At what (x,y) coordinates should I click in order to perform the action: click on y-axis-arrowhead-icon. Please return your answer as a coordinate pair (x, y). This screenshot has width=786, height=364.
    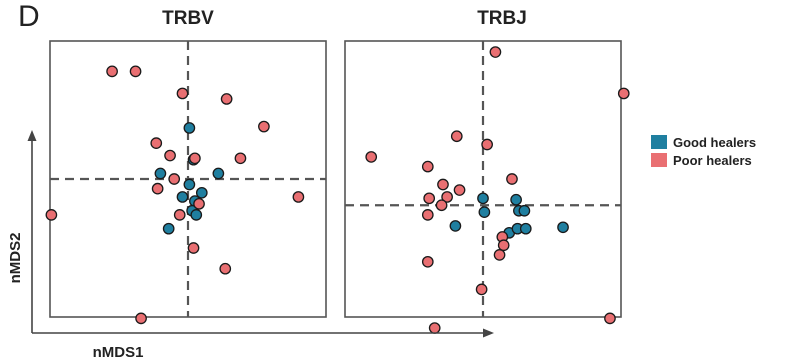
    Looking at the image, I should click on (32, 135).